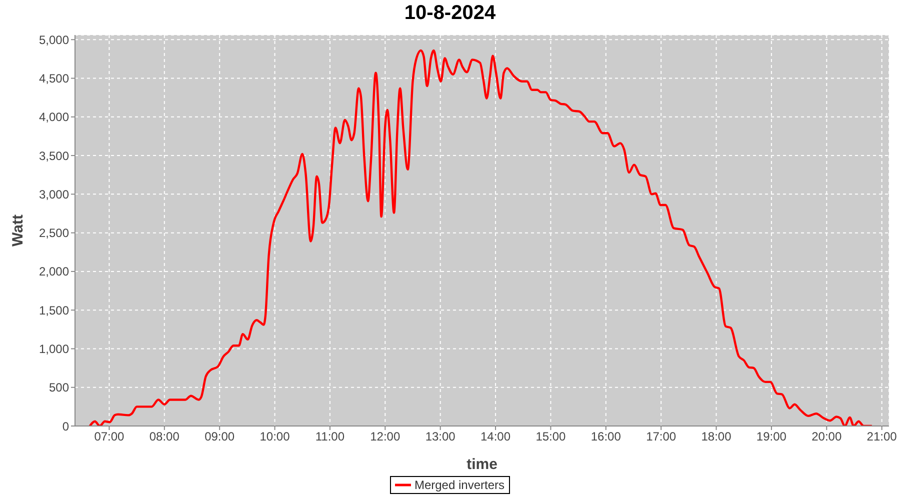 Image resolution: width=900 pixels, height=500 pixels. What do you see at coordinates (385, 437) in the screenshot?
I see `x-tick-label: 12:00` at bounding box center [385, 437].